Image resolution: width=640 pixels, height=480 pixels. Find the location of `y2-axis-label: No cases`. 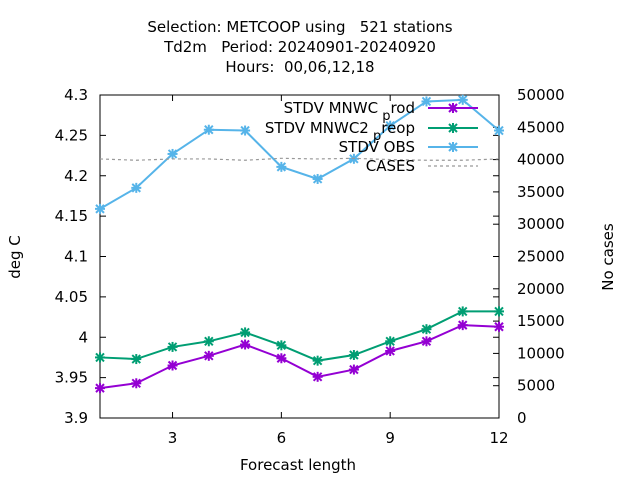

y2-axis-label: No cases is located at coordinates (608, 257).